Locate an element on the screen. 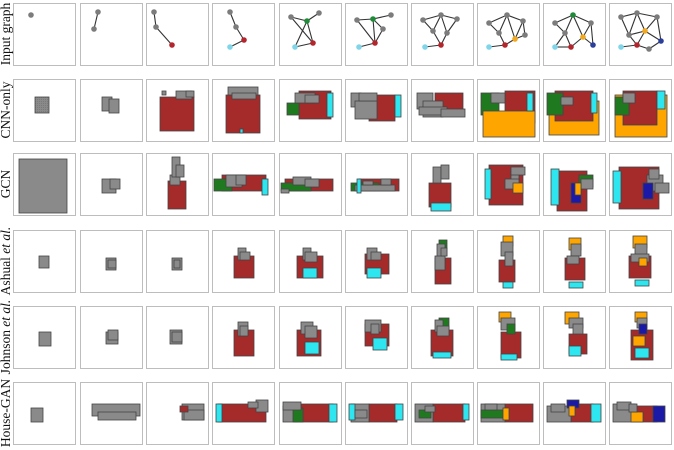  row-label: Johnson et al. is located at coordinates (6, 337).